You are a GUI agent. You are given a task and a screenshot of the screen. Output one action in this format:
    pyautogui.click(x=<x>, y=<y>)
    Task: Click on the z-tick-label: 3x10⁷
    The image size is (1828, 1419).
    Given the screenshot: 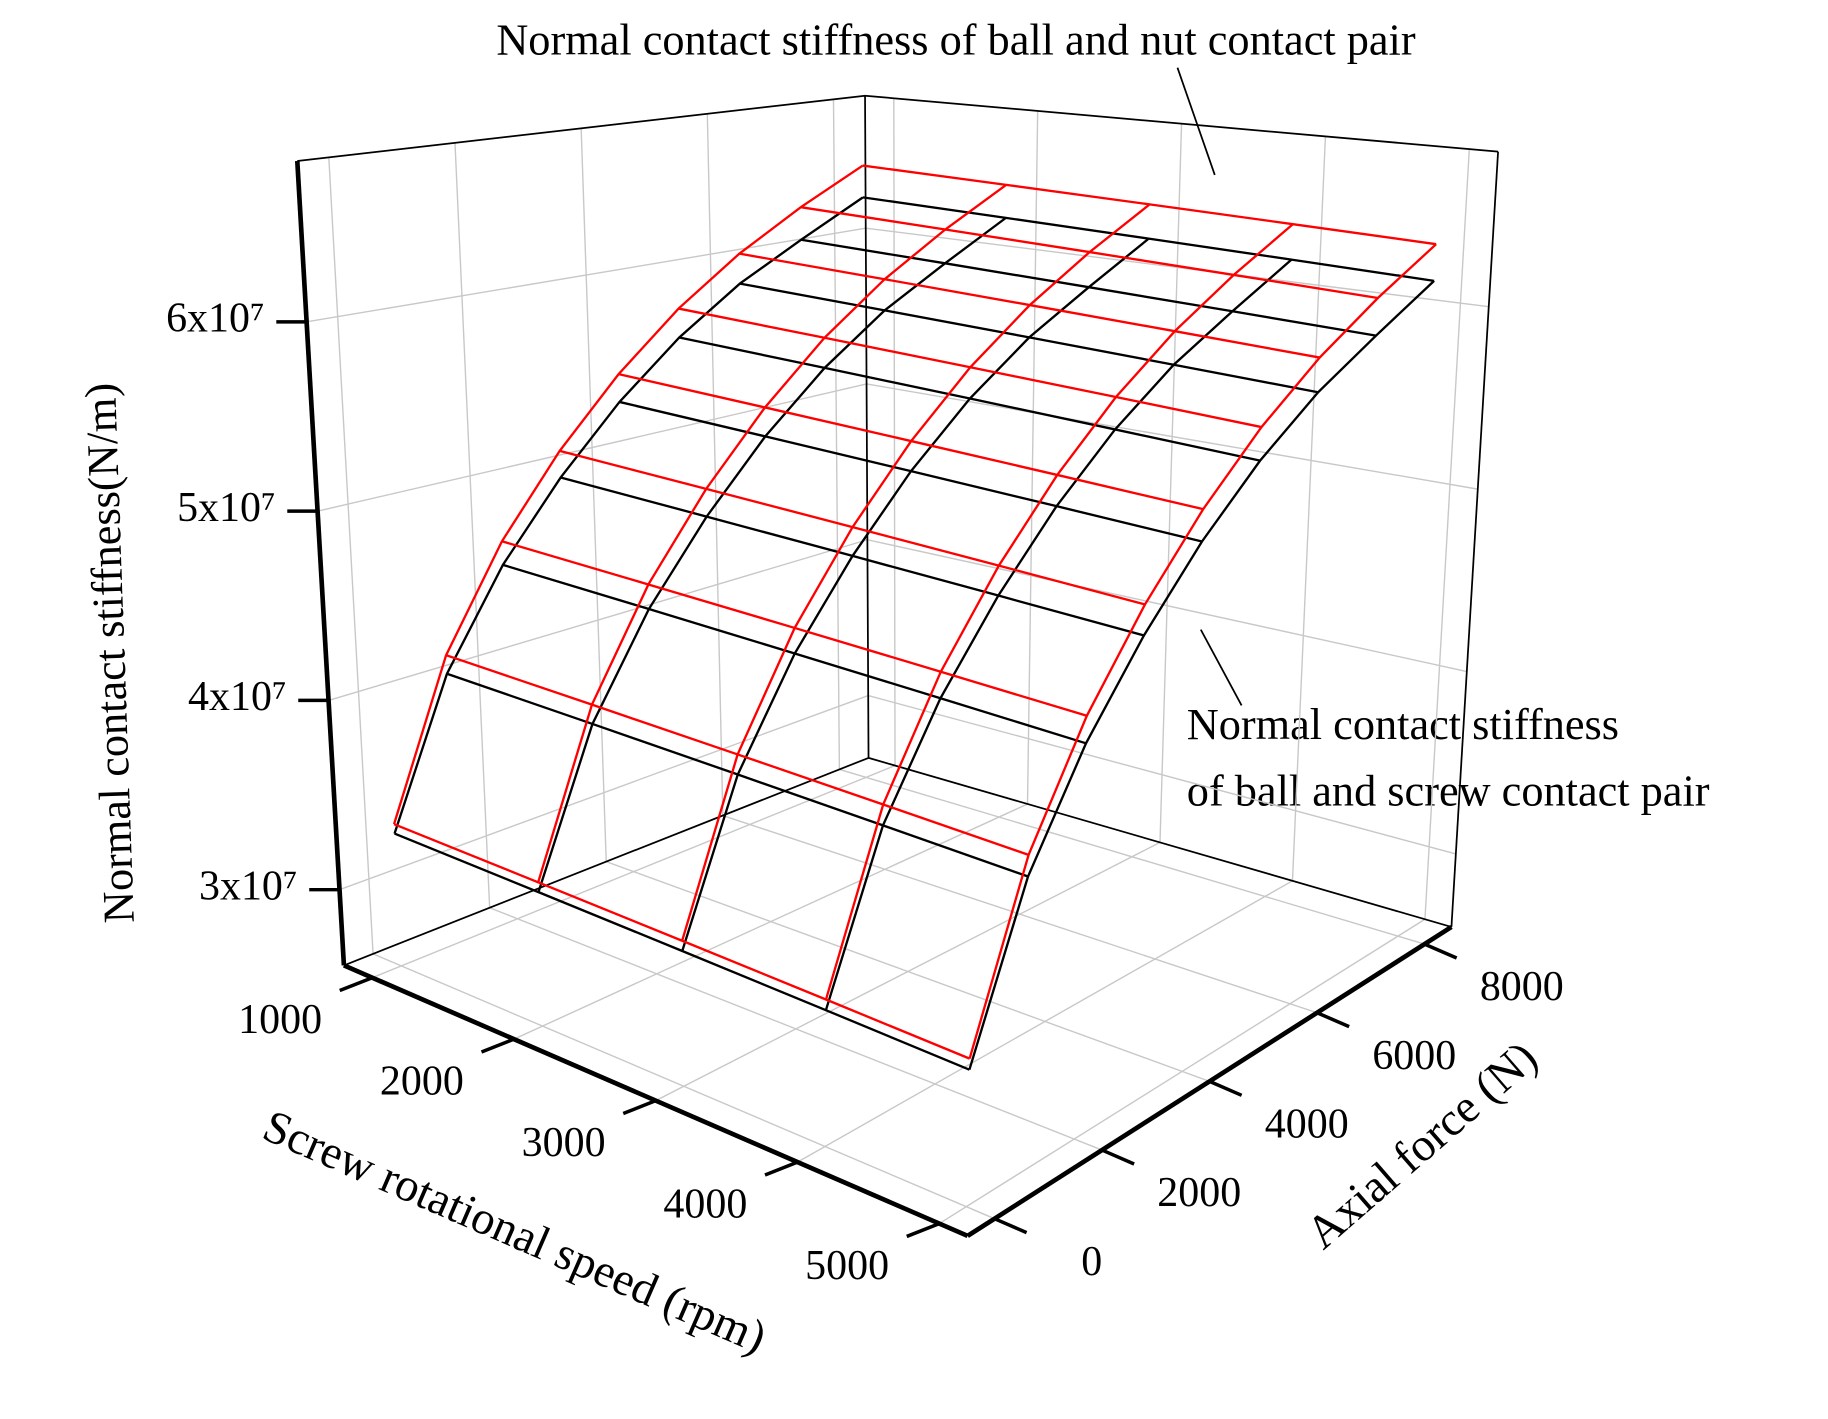 What is the action you would take?
    pyautogui.click(x=248, y=886)
    